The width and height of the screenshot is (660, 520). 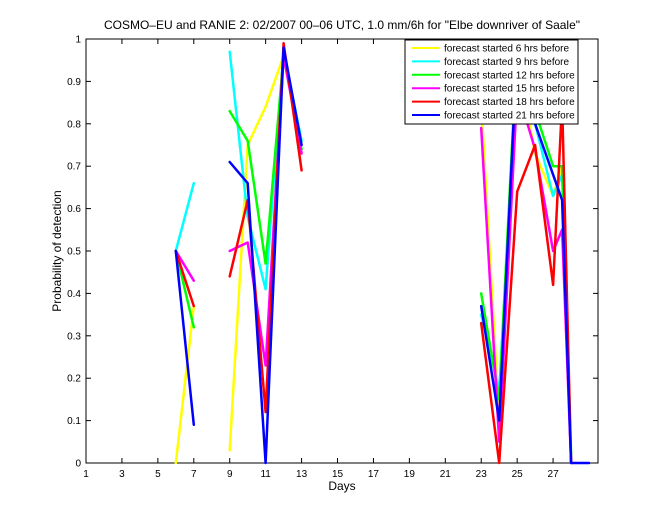 What do you see at coordinates (554, 474) in the screenshot?
I see `x-tick-label: 27` at bounding box center [554, 474].